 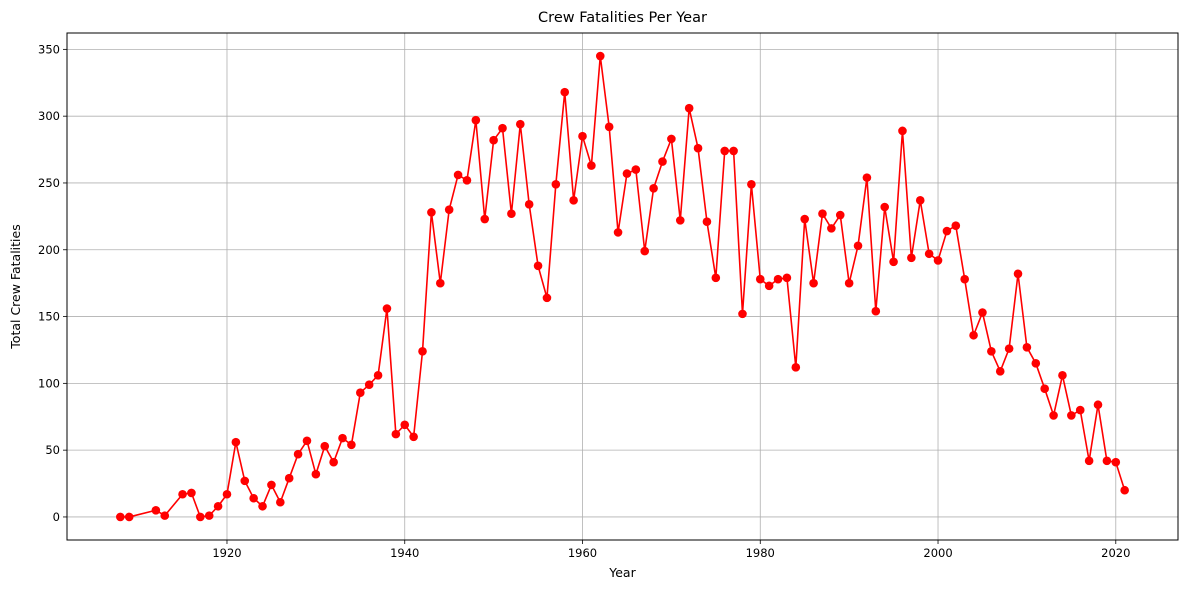 What do you see at coordinates (15, 286) in the screenshot?
I see `y-axis-label: Total Crew Fatalities` at bounding box center [15, 286].